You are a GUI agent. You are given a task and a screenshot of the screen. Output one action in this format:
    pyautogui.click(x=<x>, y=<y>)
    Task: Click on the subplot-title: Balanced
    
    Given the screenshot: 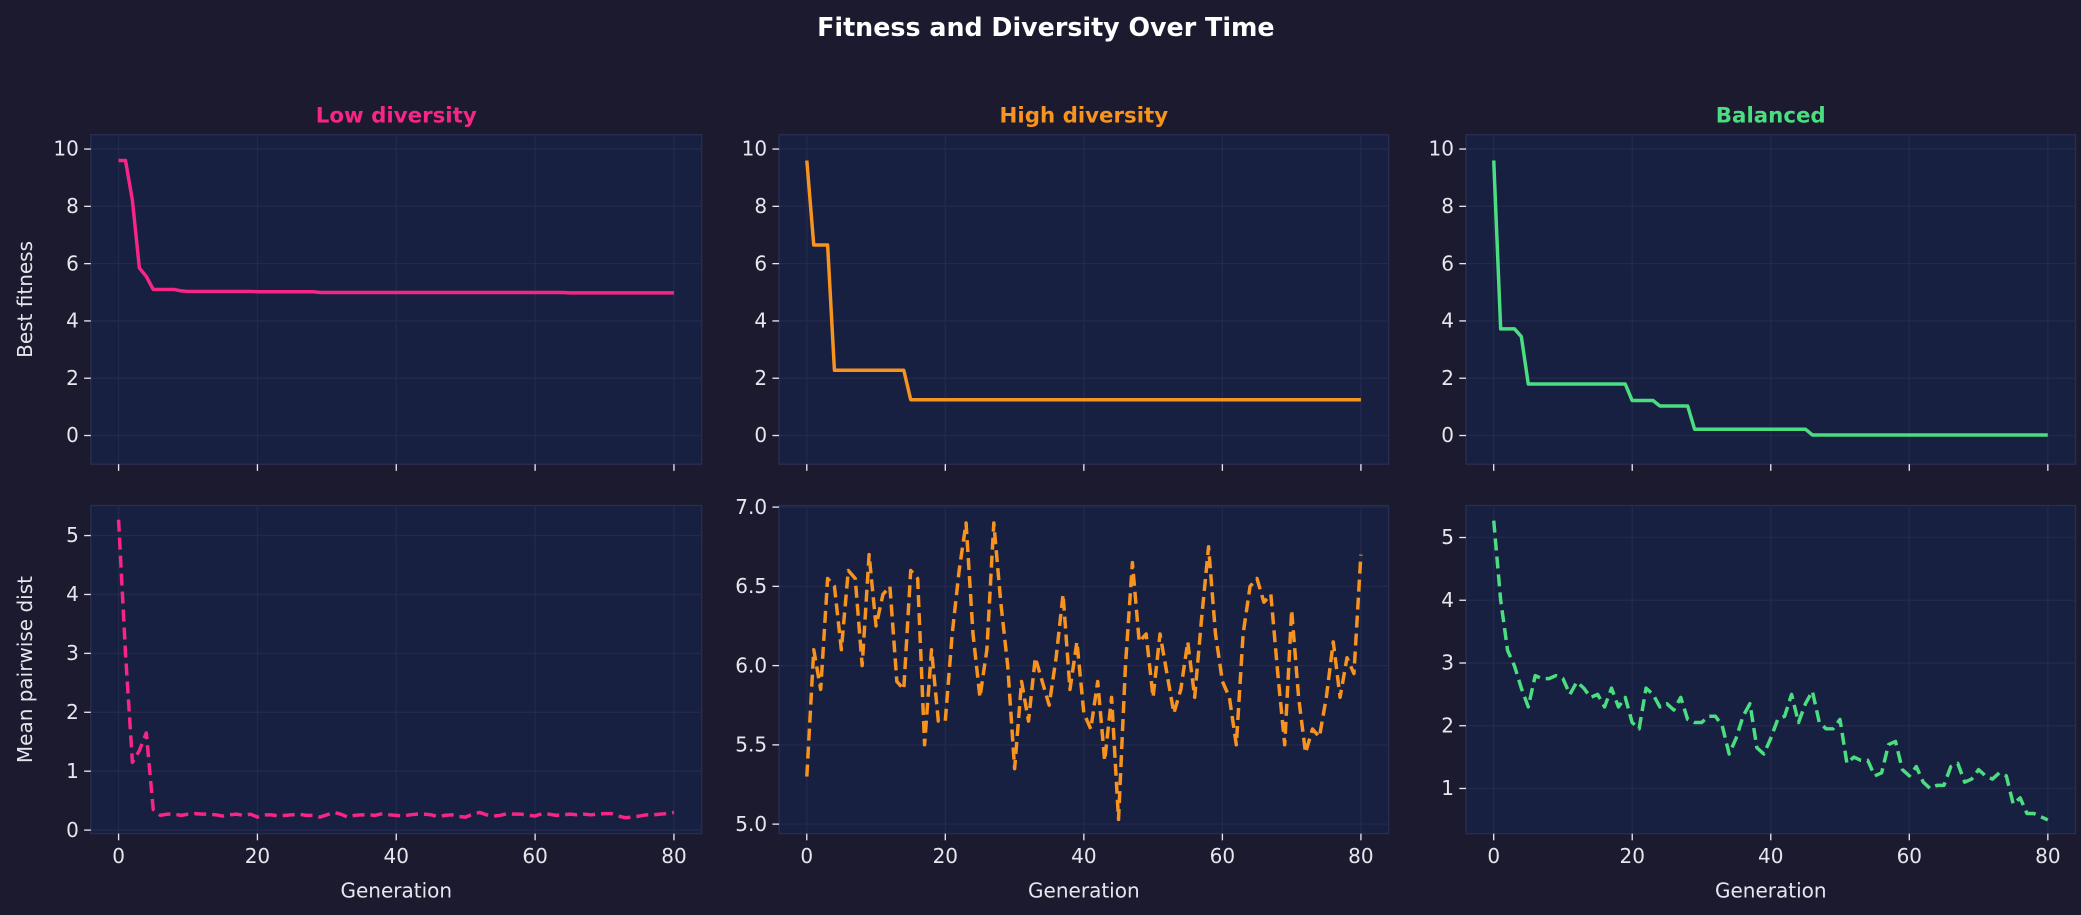 What is the action you would take?
    pyautogui.click(x=1771, y=116)
    